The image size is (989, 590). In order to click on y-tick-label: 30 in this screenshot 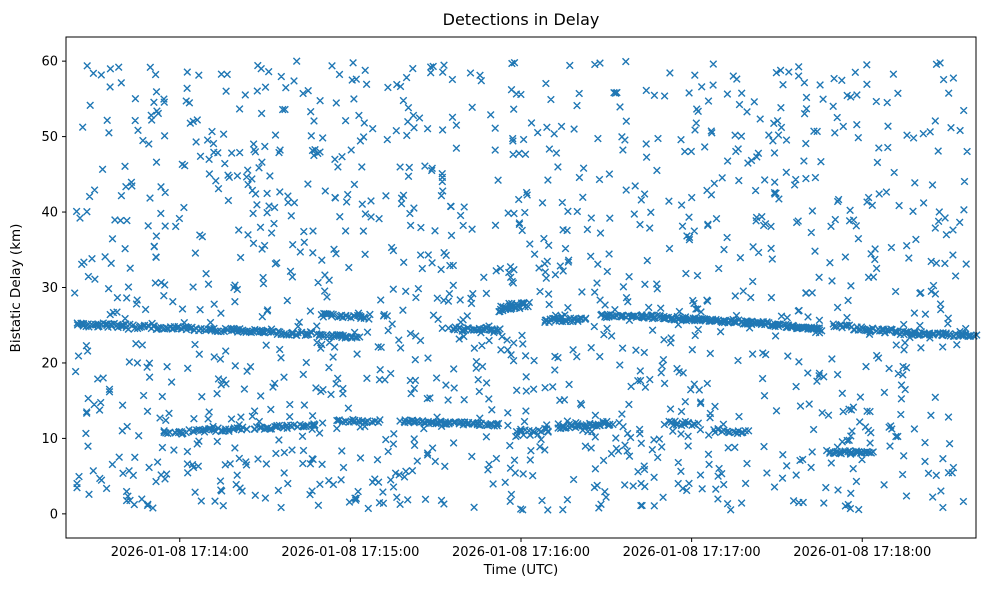, I will do `click(49, 288)`.